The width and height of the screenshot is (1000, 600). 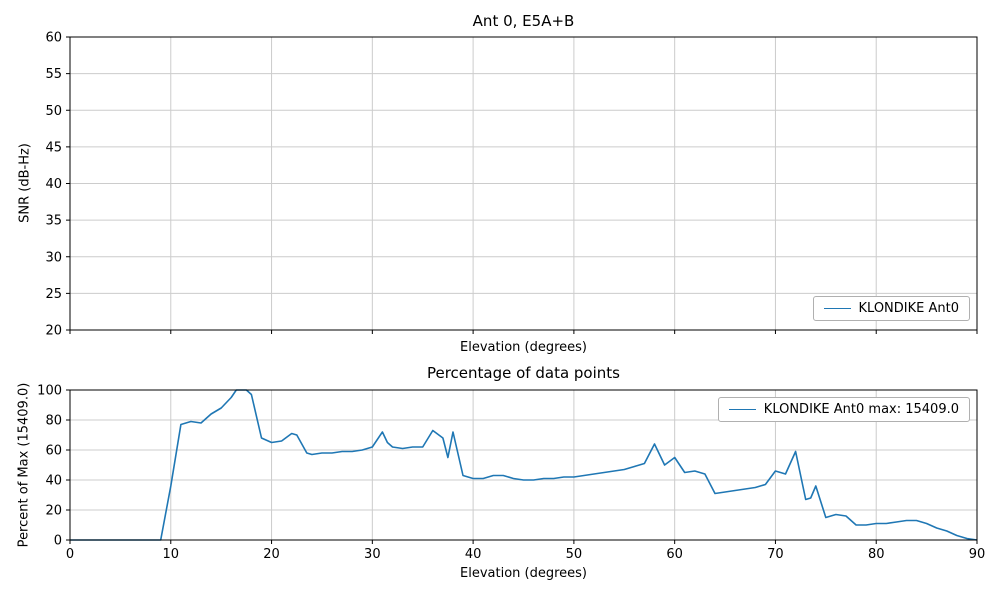 I want to click on legend-label: KLONDIKE Ant0 max: 15409.0, so click(x=861, y=409).